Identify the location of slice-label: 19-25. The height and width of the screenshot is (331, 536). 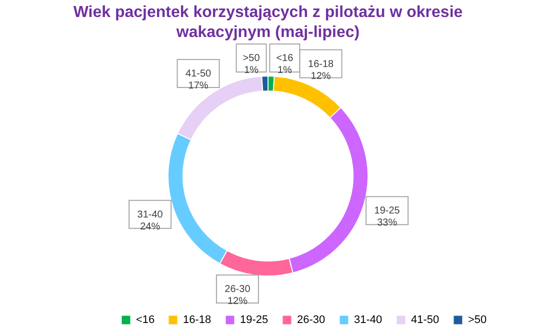
(387, 211).